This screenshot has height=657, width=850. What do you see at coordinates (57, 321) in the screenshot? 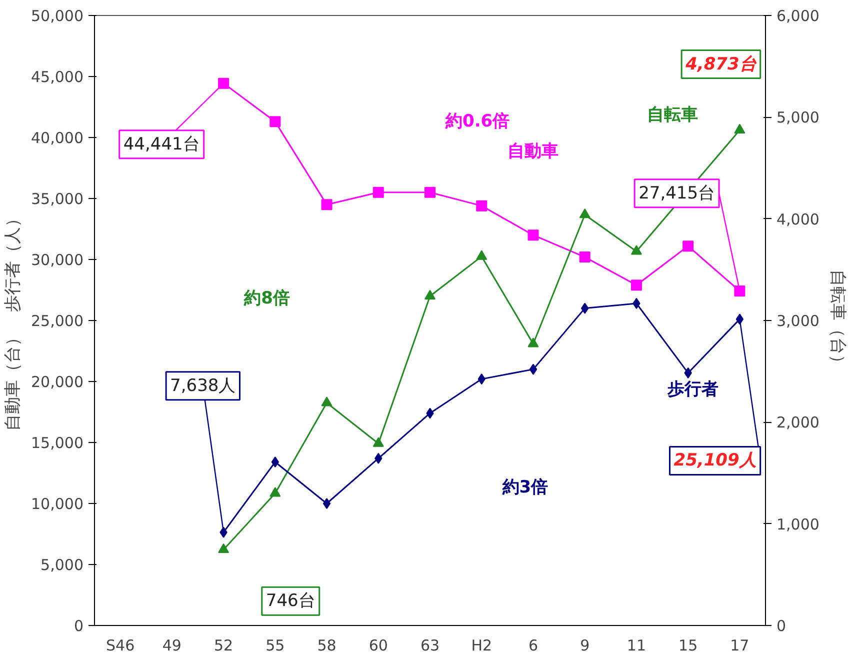
I see `y-tick-label: 25,000` at bounding box center [57, 321].